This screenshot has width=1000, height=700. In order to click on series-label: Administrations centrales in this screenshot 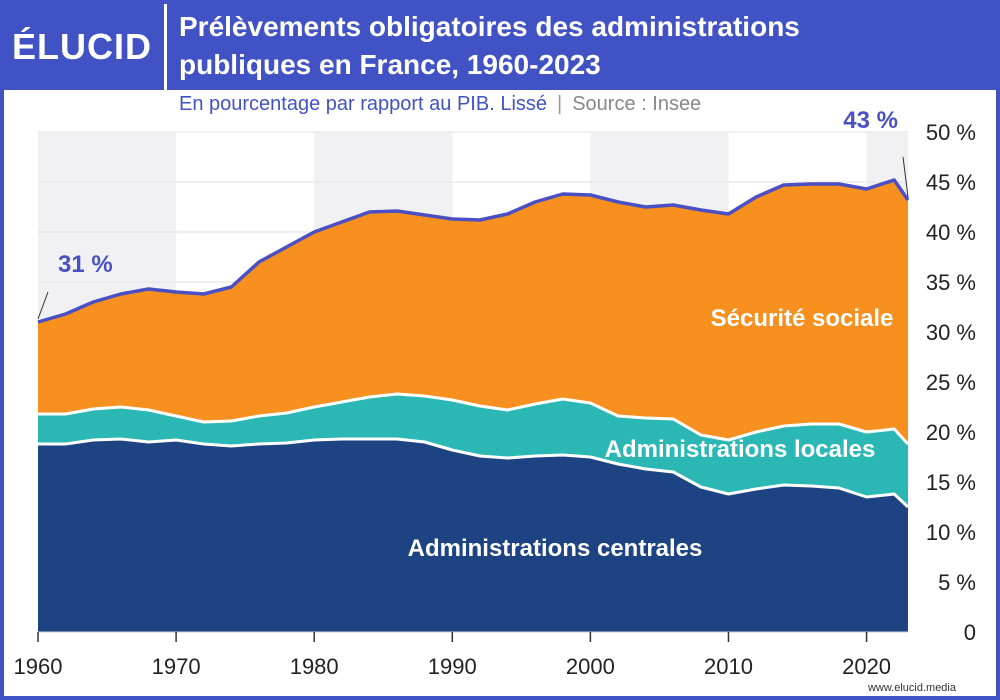, I will do `click(555, 548)`.